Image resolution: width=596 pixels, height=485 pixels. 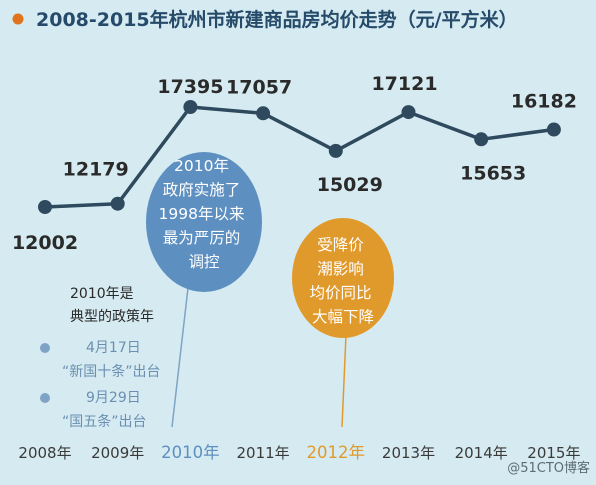 I want to click on x-tick-label: 2009年, so click(x=117, y=453).